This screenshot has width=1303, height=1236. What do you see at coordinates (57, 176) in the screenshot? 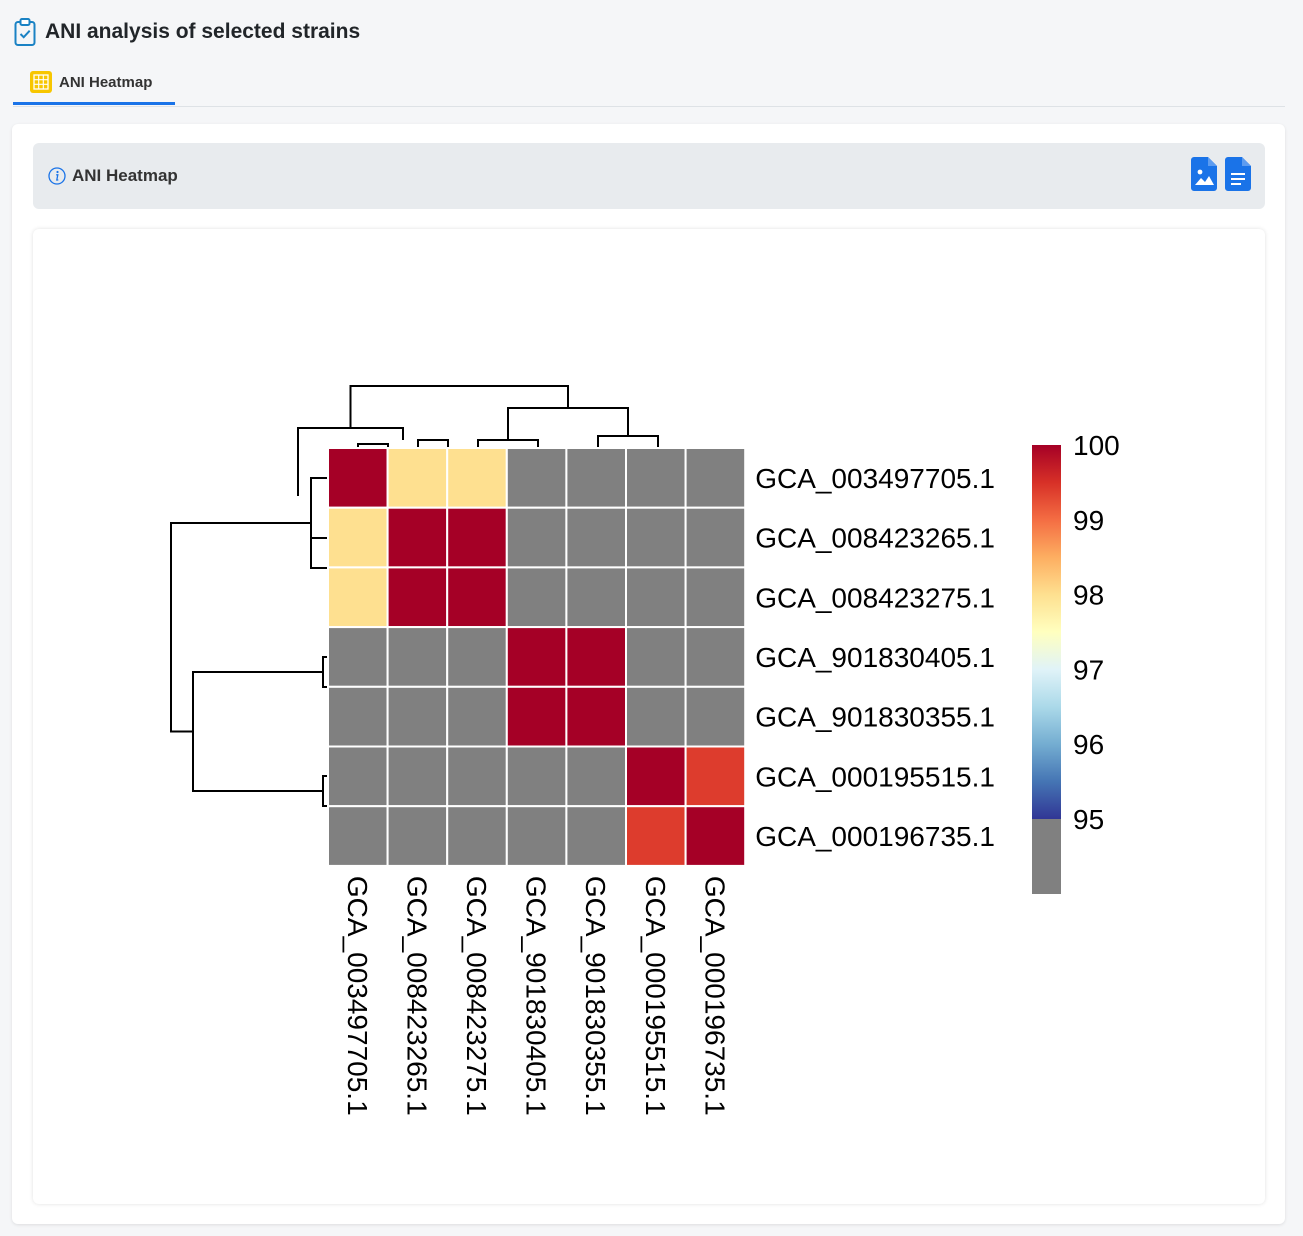
I see `info-icon` at bounding box center [57, 176].